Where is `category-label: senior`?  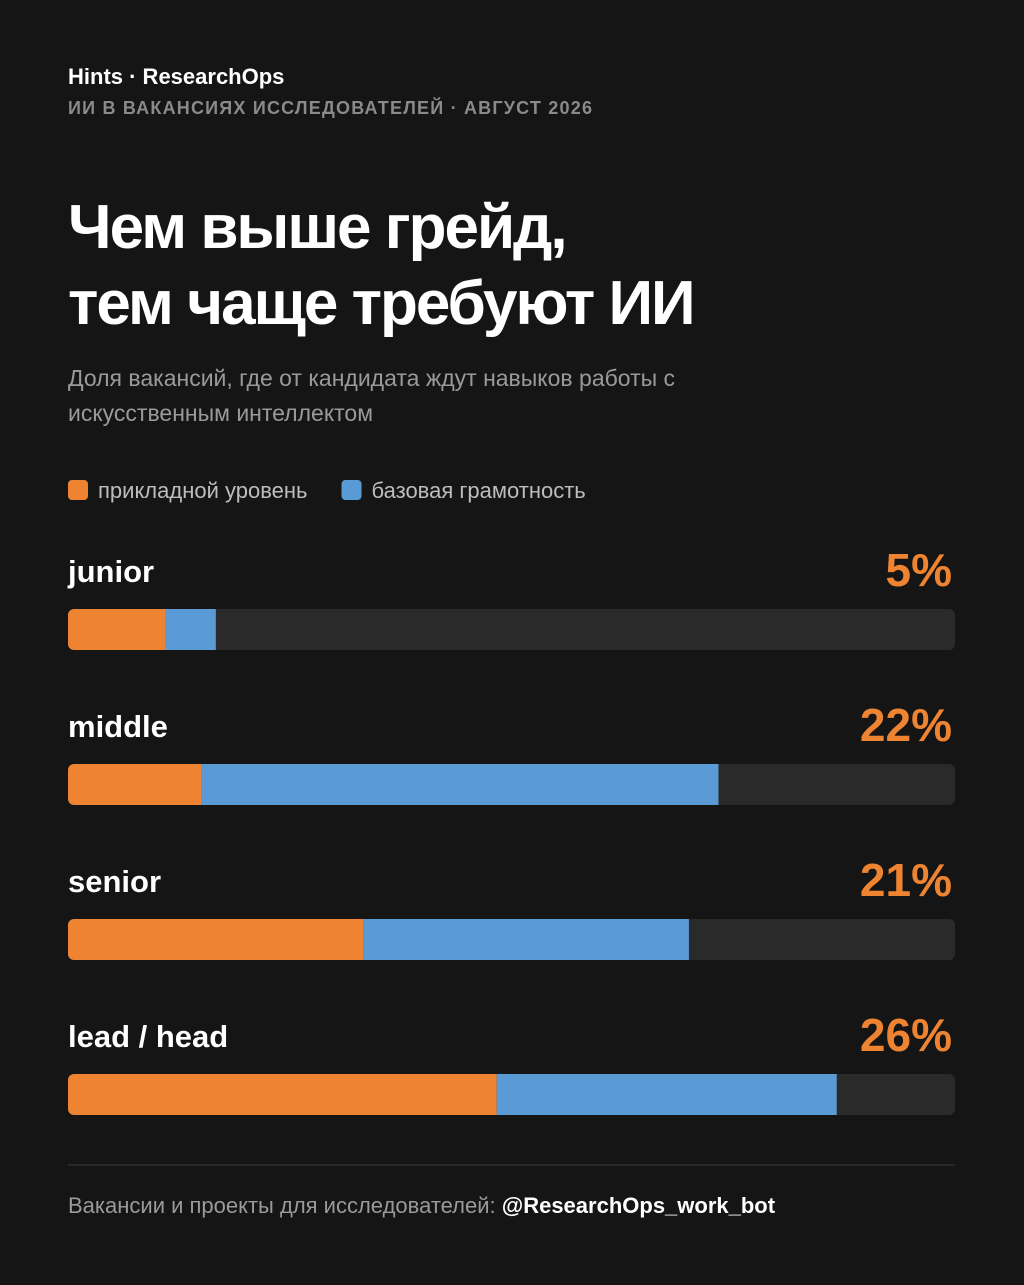 category-label: senior is located at coordinates (114, 881).